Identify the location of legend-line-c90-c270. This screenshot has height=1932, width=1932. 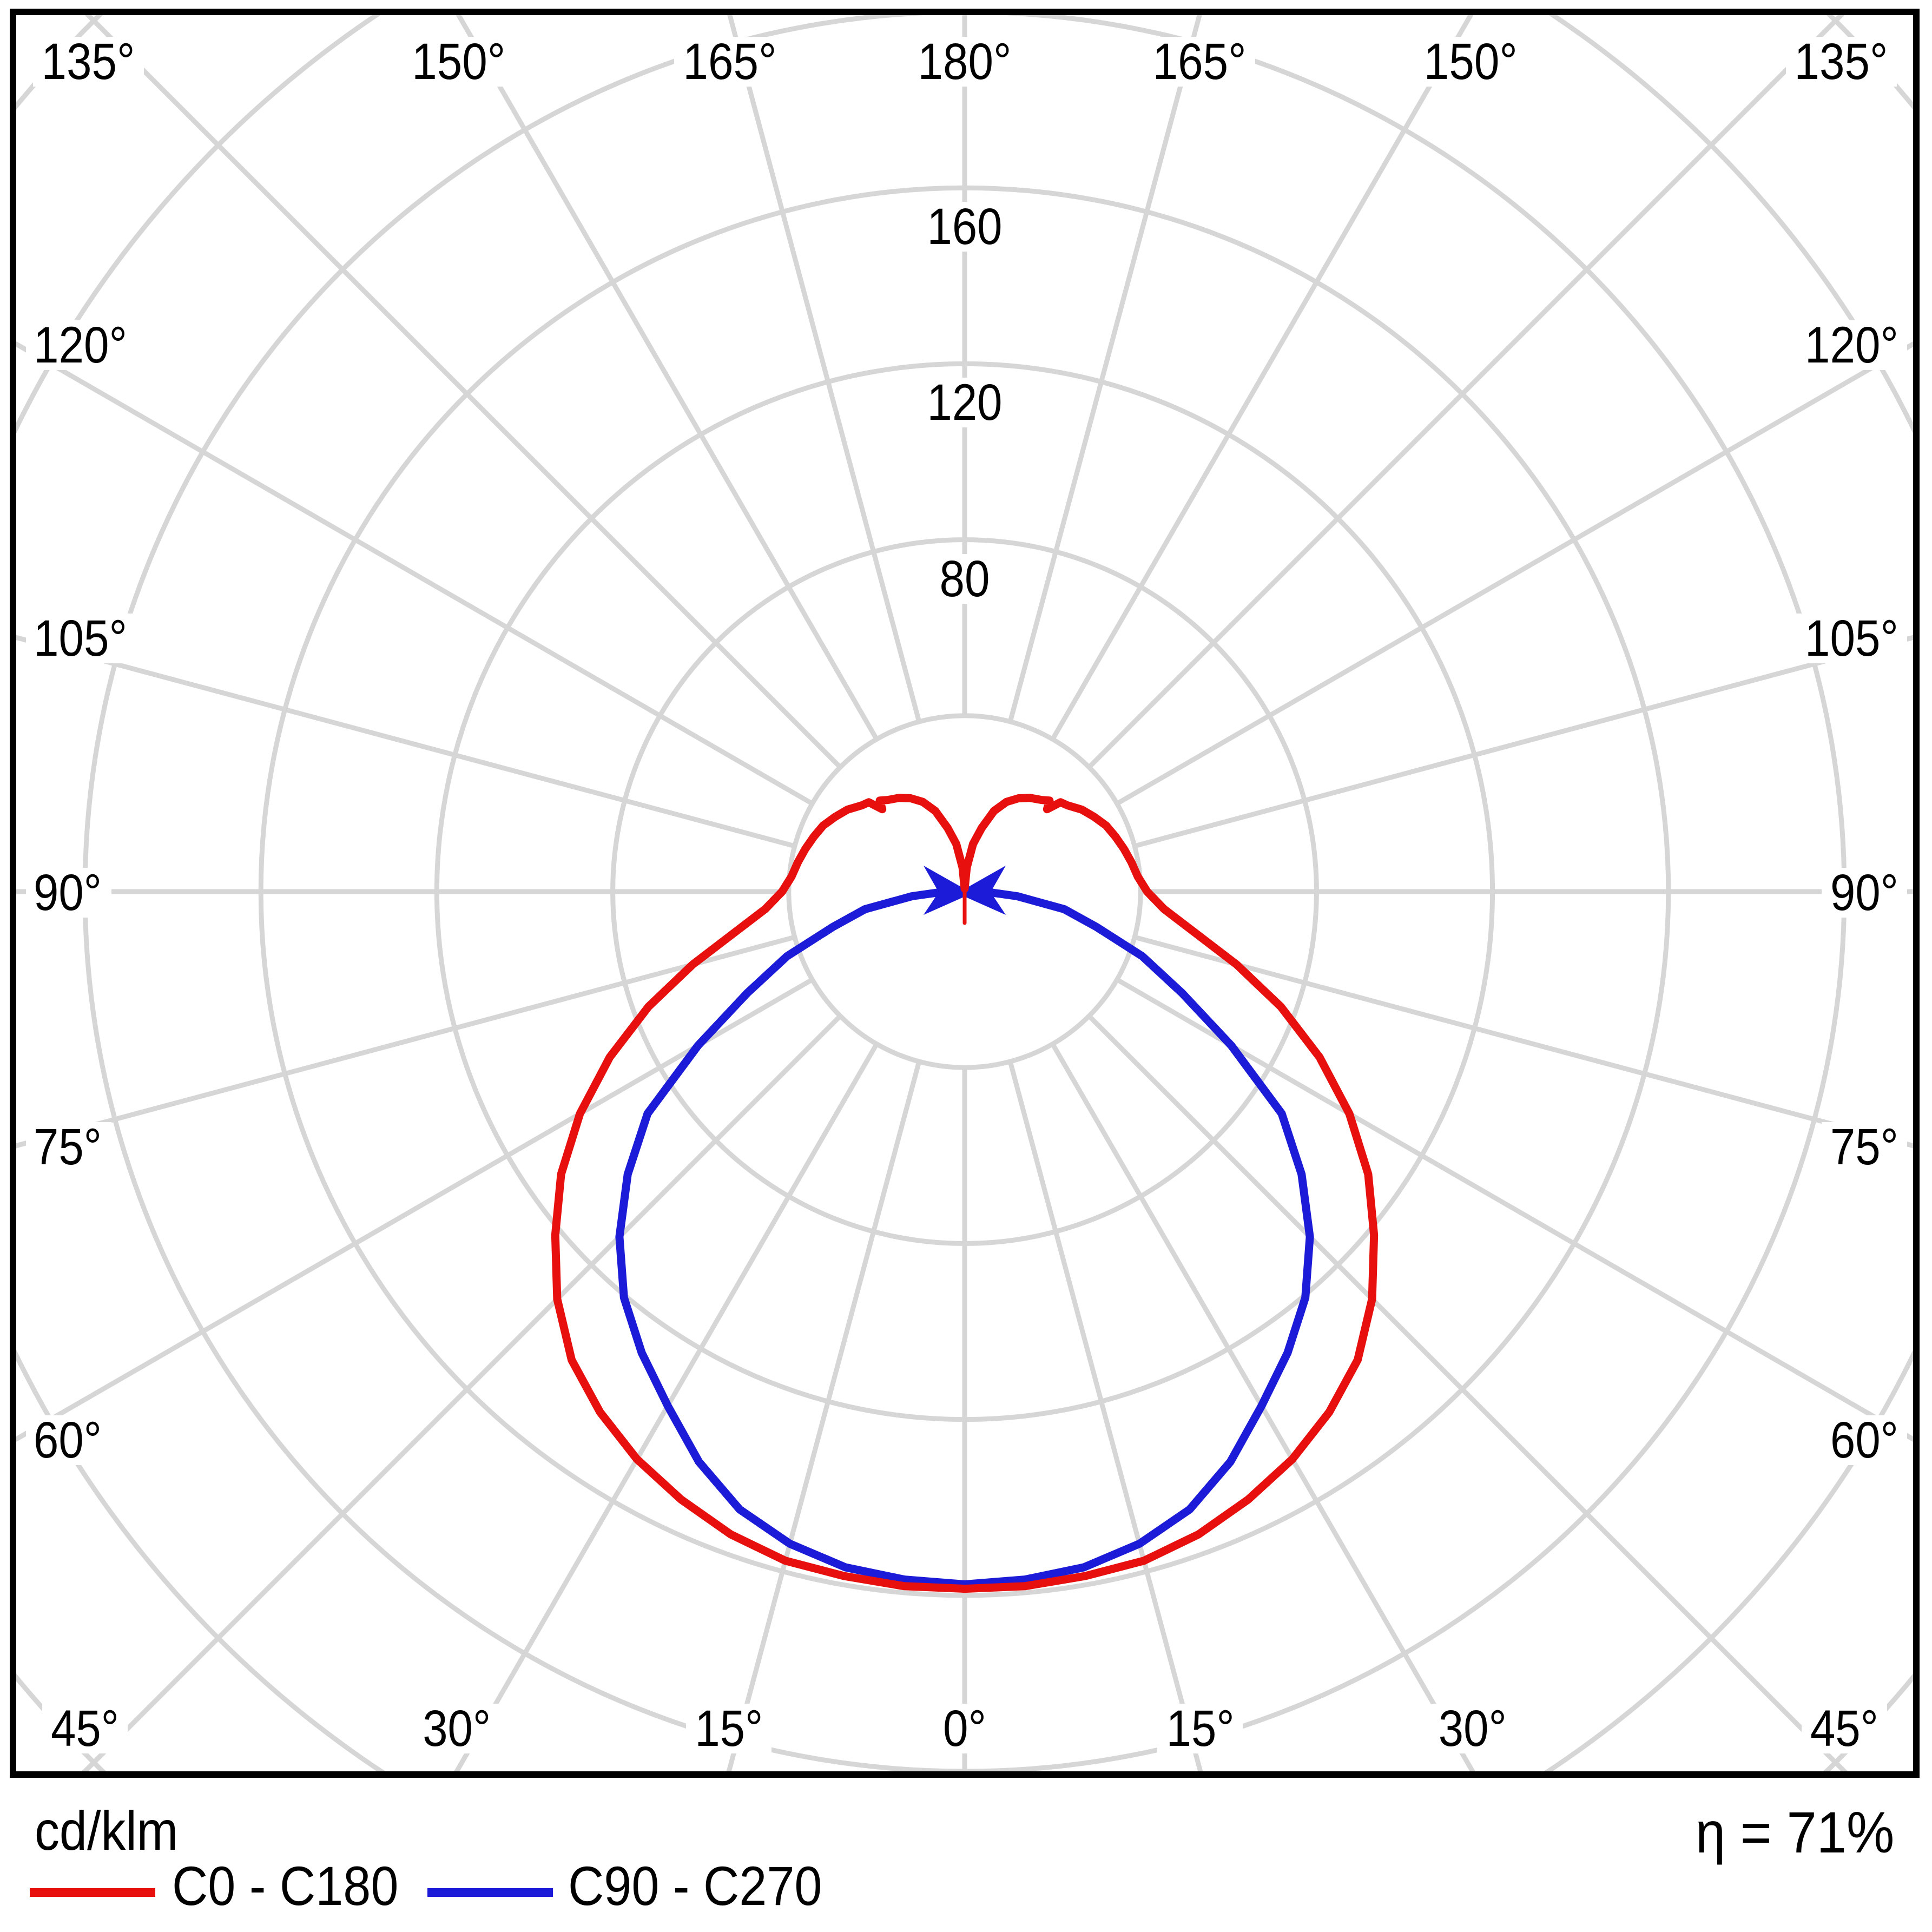
(490, 1892).